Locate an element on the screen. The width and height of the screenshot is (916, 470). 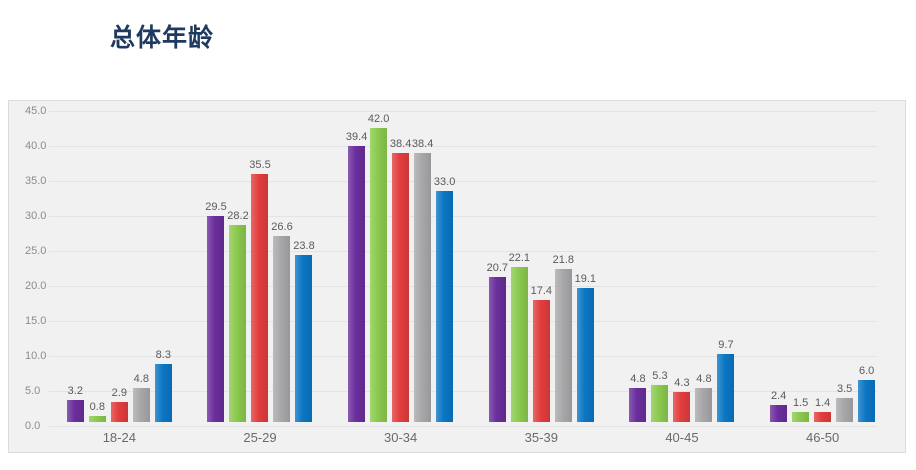
red-bar: 4.3 is located at coordinates (682, 399).